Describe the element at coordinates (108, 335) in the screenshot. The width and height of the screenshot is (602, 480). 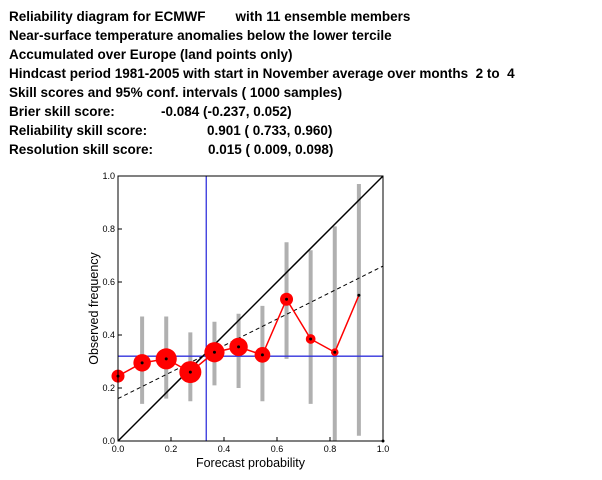
I see `y-tick-label-2: 0.4` at that location.